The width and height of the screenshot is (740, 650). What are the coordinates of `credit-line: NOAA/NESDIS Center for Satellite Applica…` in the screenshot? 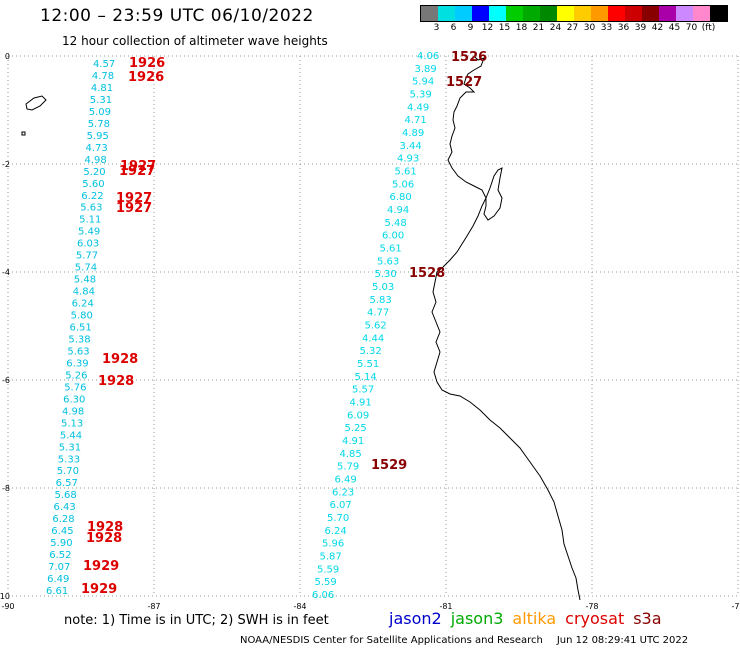 It's located at (464, 640).